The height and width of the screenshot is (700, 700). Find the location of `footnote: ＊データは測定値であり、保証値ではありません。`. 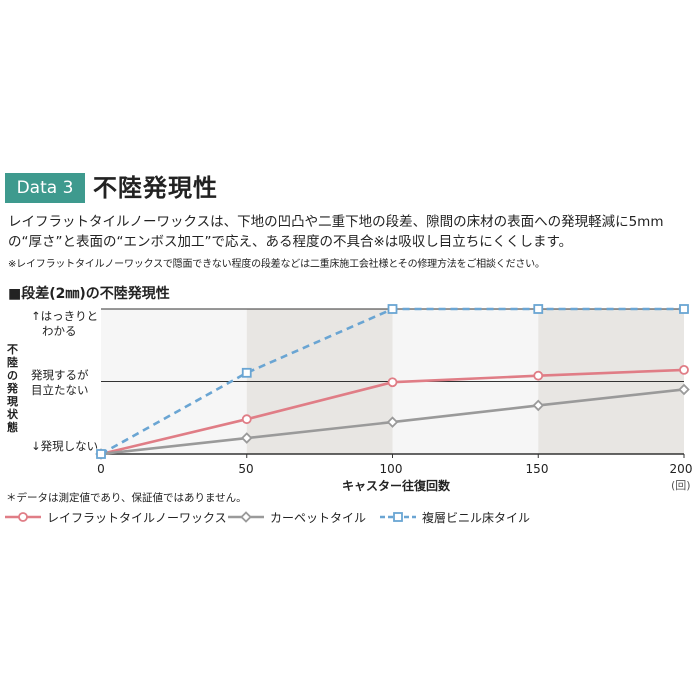

footnote: ＊データは測定値であり、保証値ではありません。 is located at coordinates (126, 498).